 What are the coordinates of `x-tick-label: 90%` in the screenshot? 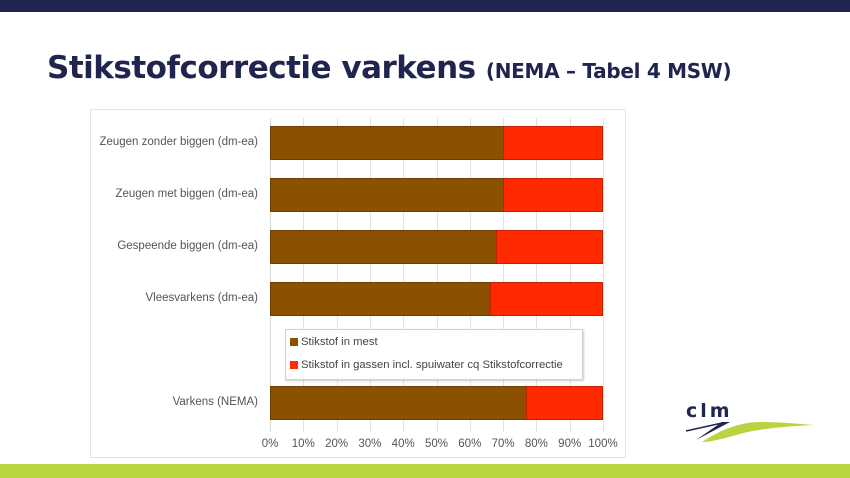 It's located at (570, 444).